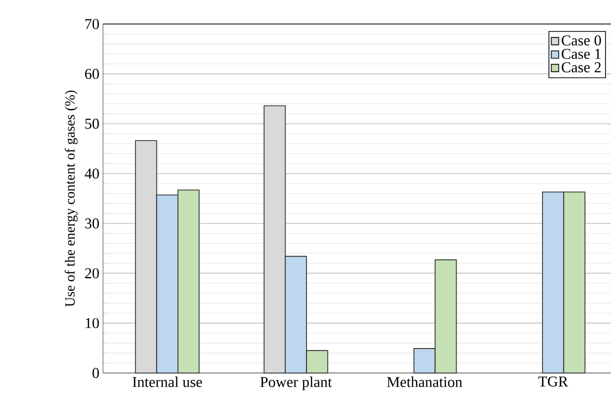 The width and height of the screenshot is (611, 409). I want to click on y-tick-label: 20, so click(92, 273).